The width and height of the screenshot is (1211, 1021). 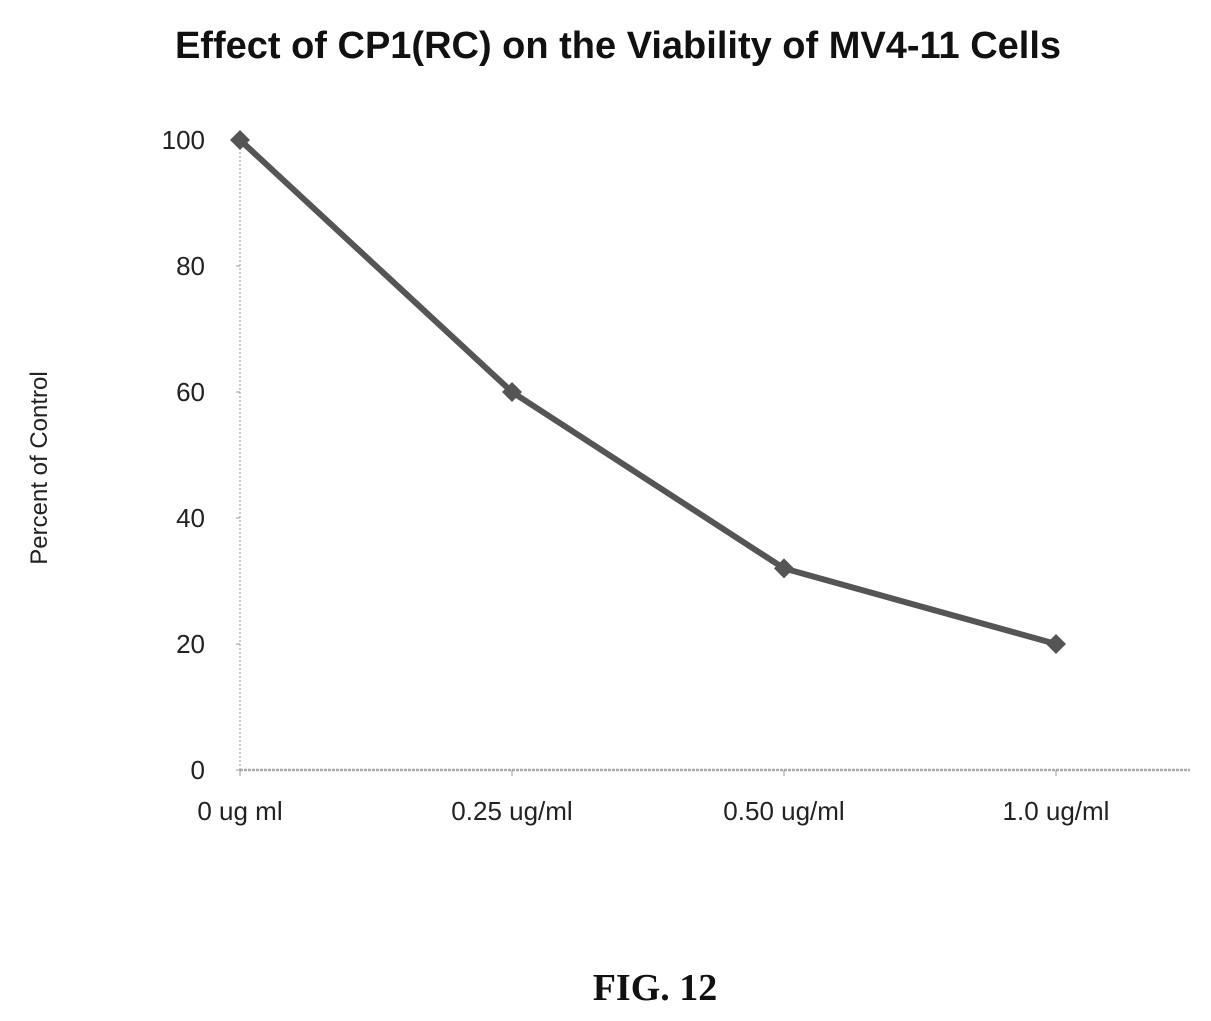 What do you see at coordinates (1056, 644) in the screenshot?
I see `data-point-marker` at bounding box center [1056, 644].